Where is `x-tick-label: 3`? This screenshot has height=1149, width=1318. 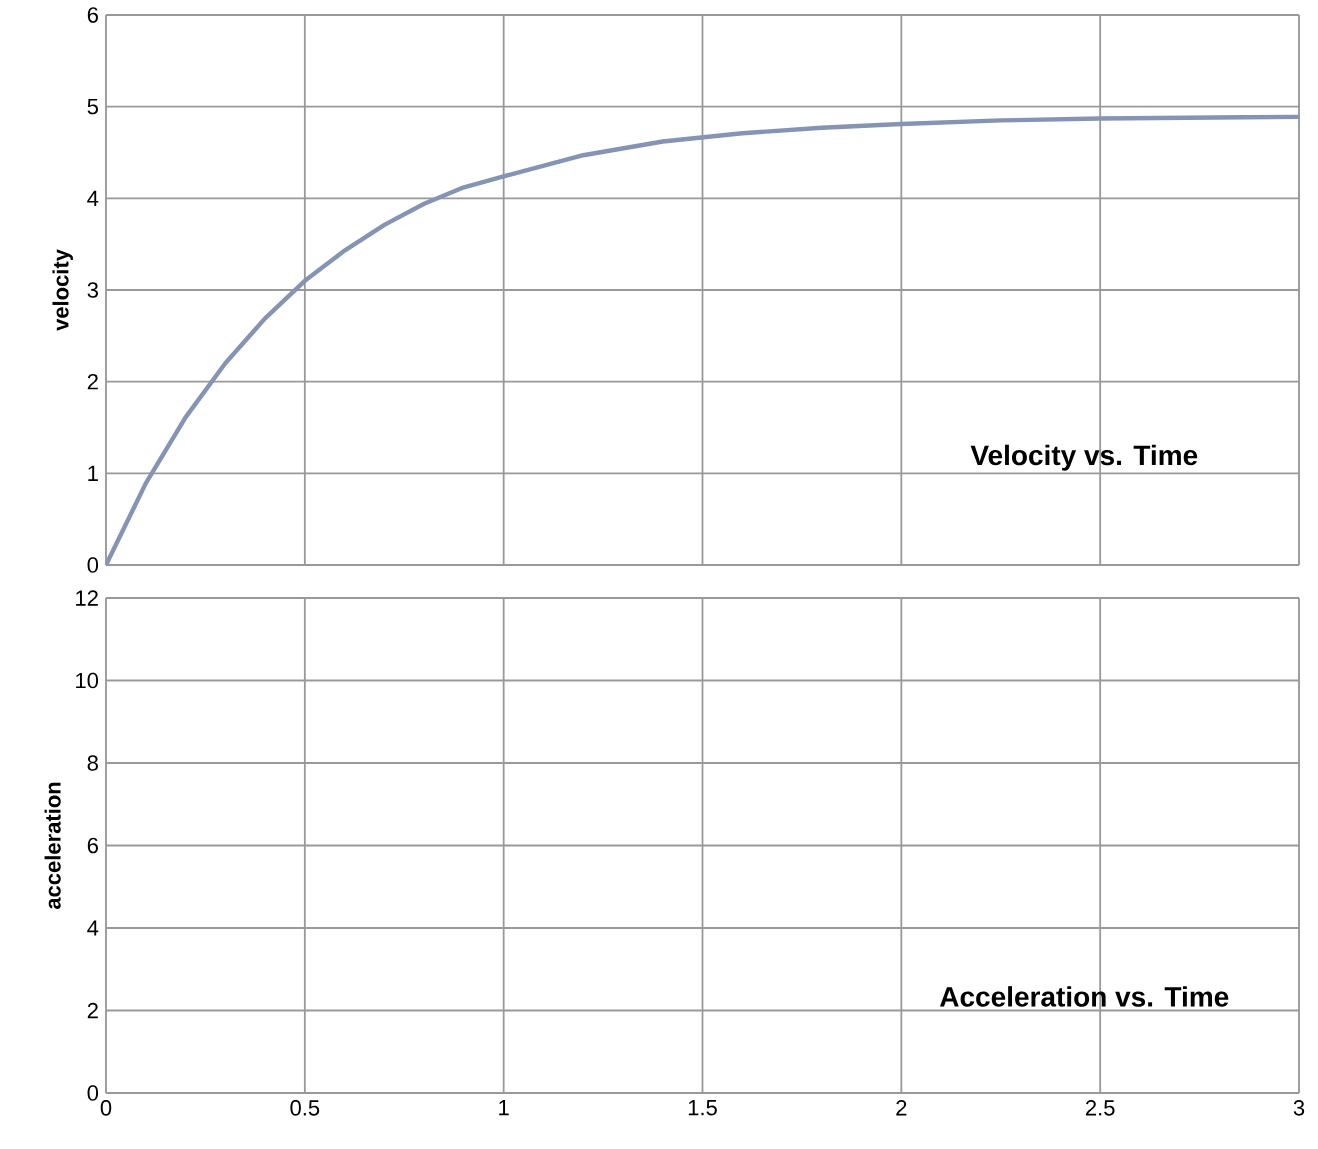
x-tick-label: 3 is located at coordinates (1299, 1108).